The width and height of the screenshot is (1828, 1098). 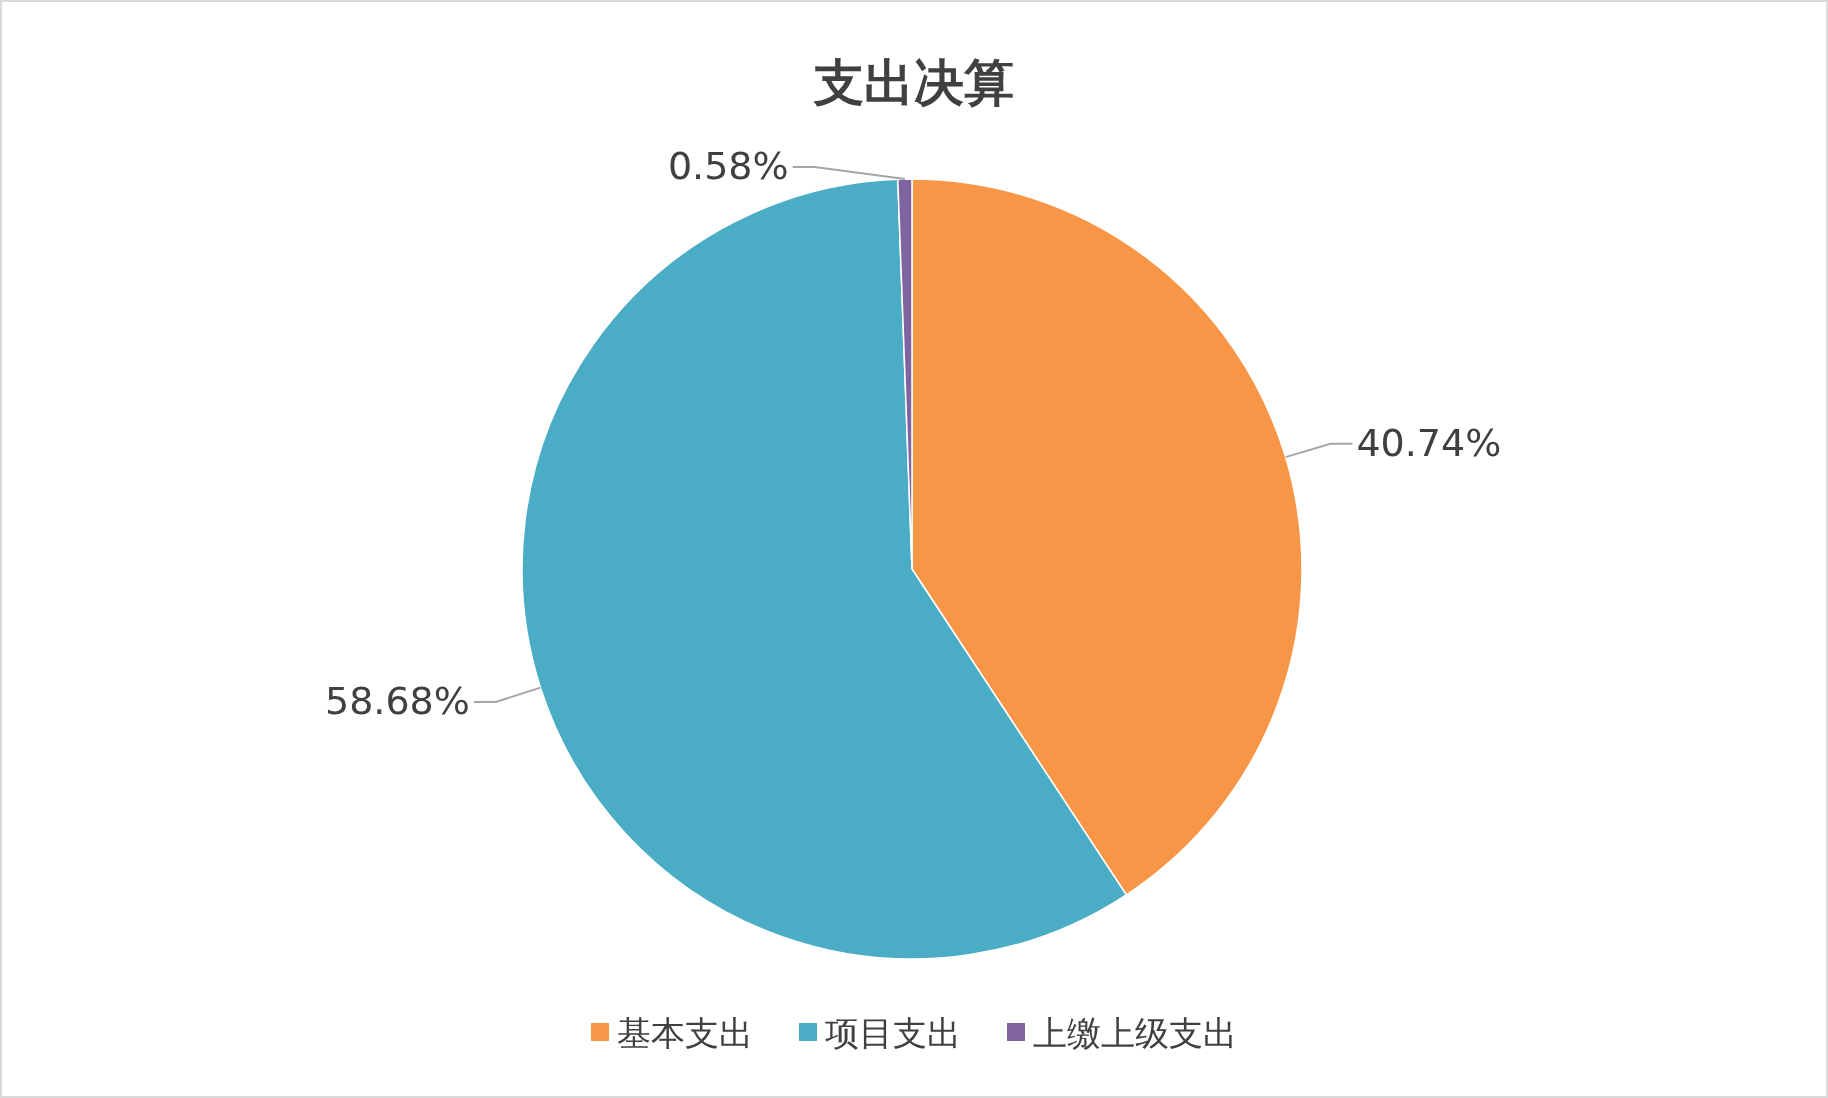 I want to click on data-label: 0.58%, so click(x=728, y=166).